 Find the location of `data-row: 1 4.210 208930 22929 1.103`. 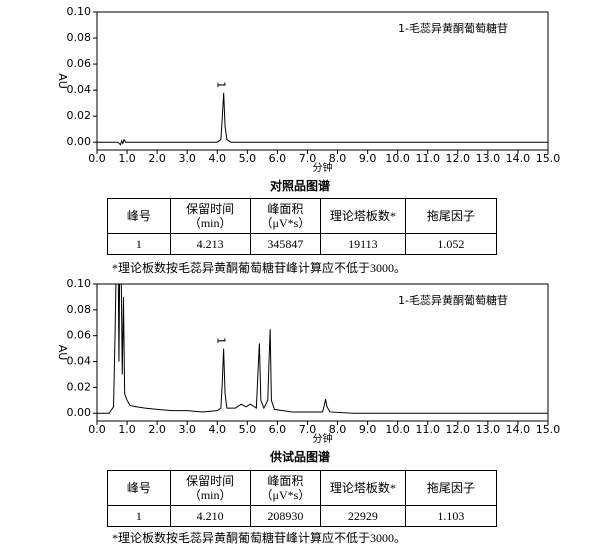

data-row: 1 4.210 208930 22929 1.103 is located at coordinates (302, 516).